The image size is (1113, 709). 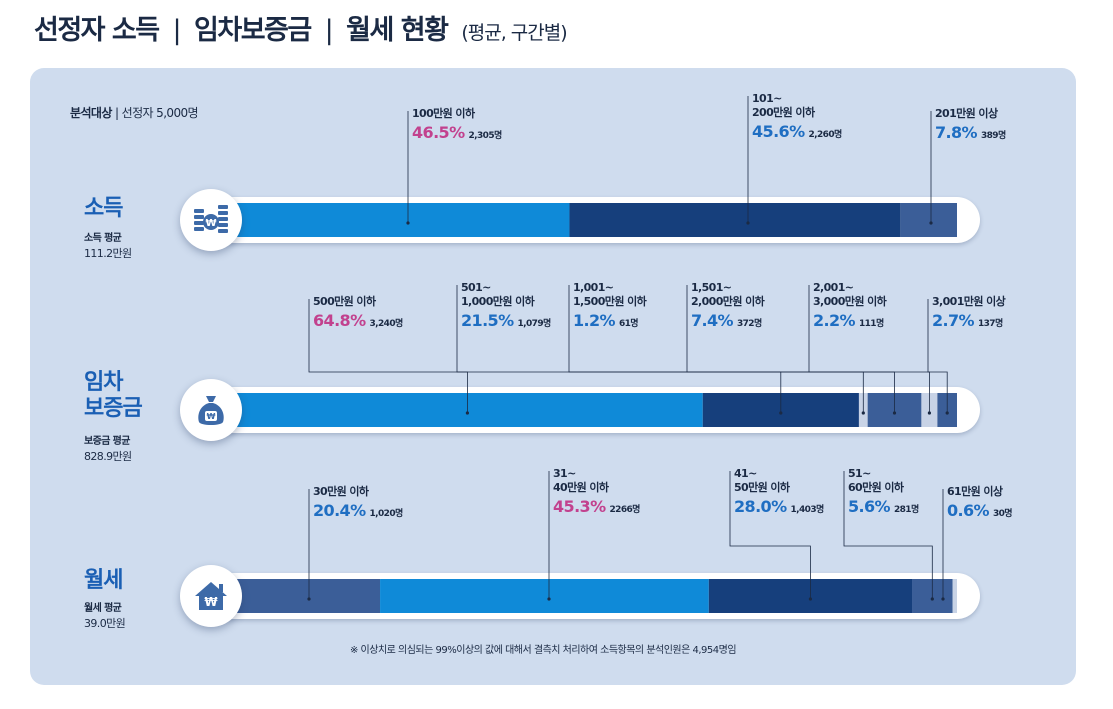 What do you see at coordinates (712, 320) in the screenshot?
I see `segment-percent: 7.4%` at bounding box center [712, 320].